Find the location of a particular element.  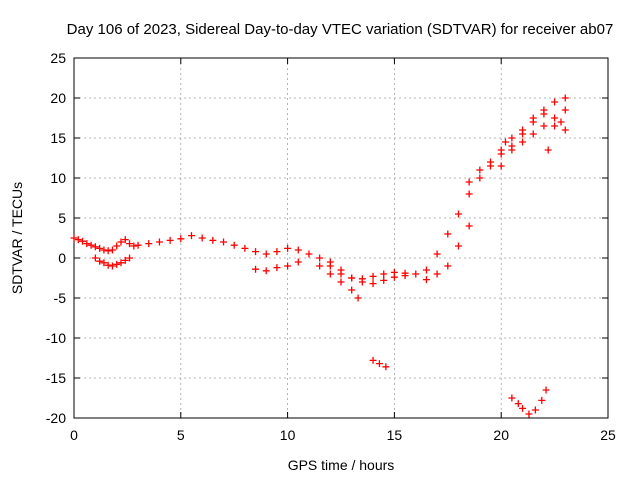

x-tick-label: 5 is located at coordinates (181, 435).